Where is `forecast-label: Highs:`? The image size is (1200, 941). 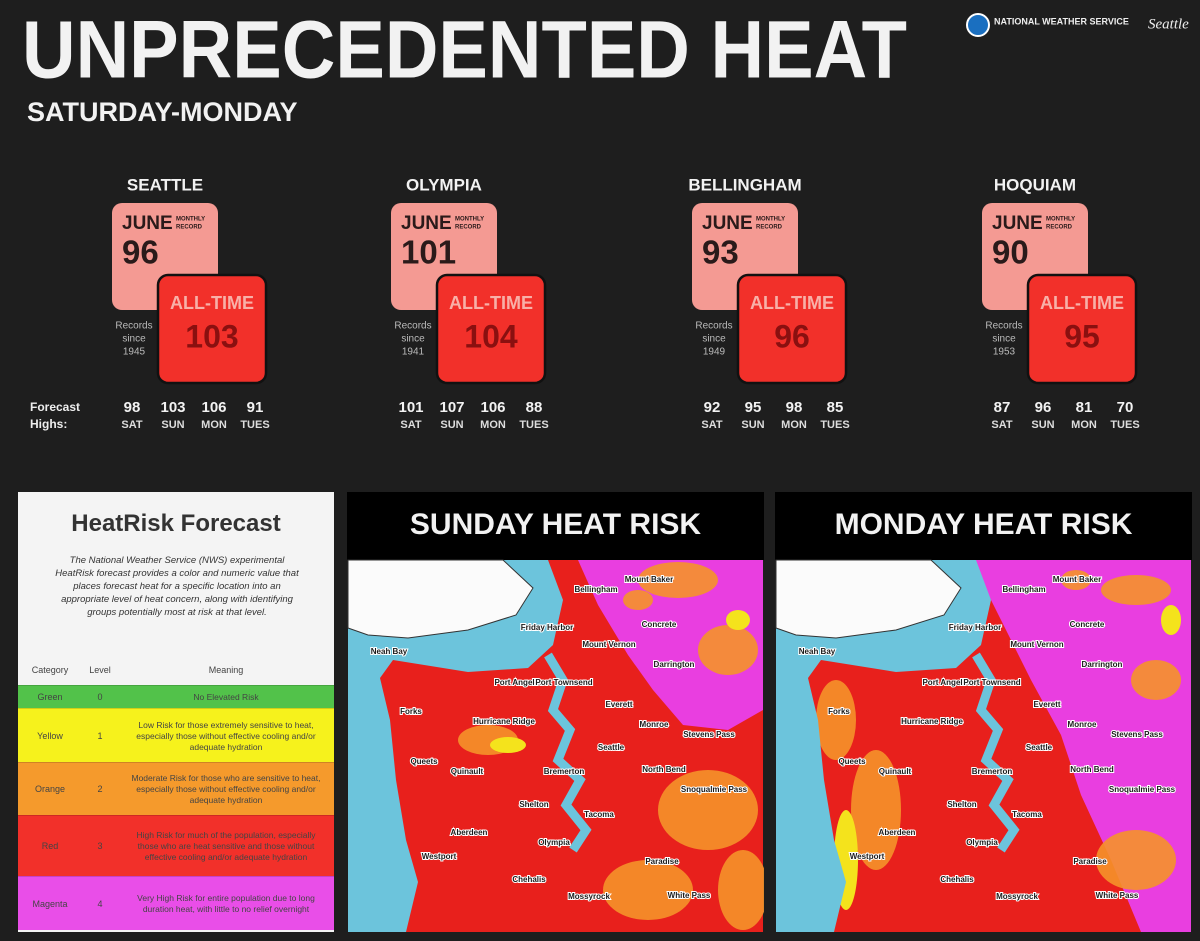
forecast-label: Highs: is located at coordinates (48, 424).